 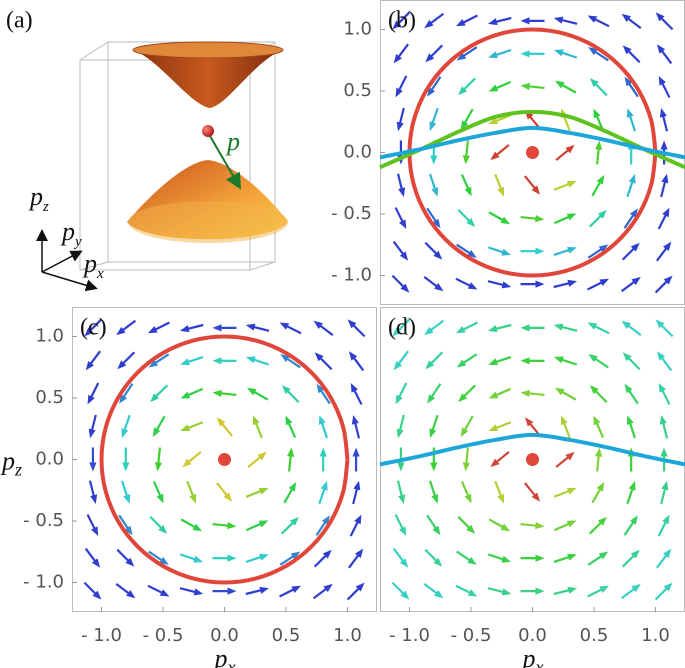 I want to click on x-tick-label: 1.0, so click(x=347, y=635).